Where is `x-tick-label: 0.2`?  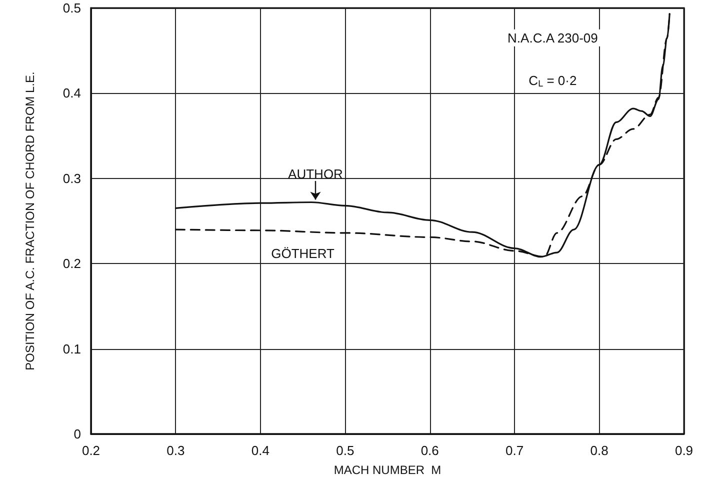
x-tick-label: 0.2 is located at coordinates (91, 450).